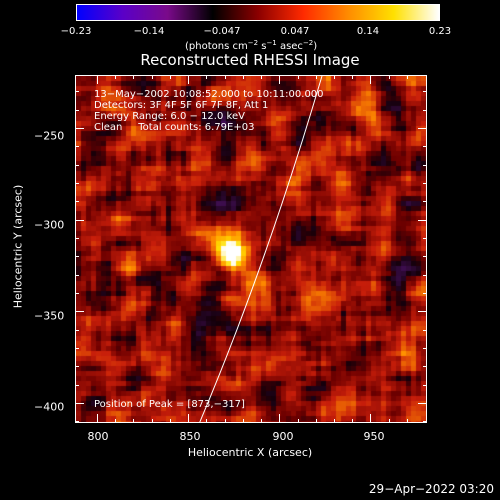 This screenshot has height=500, width=500. What do you see at coordinates (49, 225) in the screenshot?
I see `y-tick-label: −300` at bounding box center [49, 225].